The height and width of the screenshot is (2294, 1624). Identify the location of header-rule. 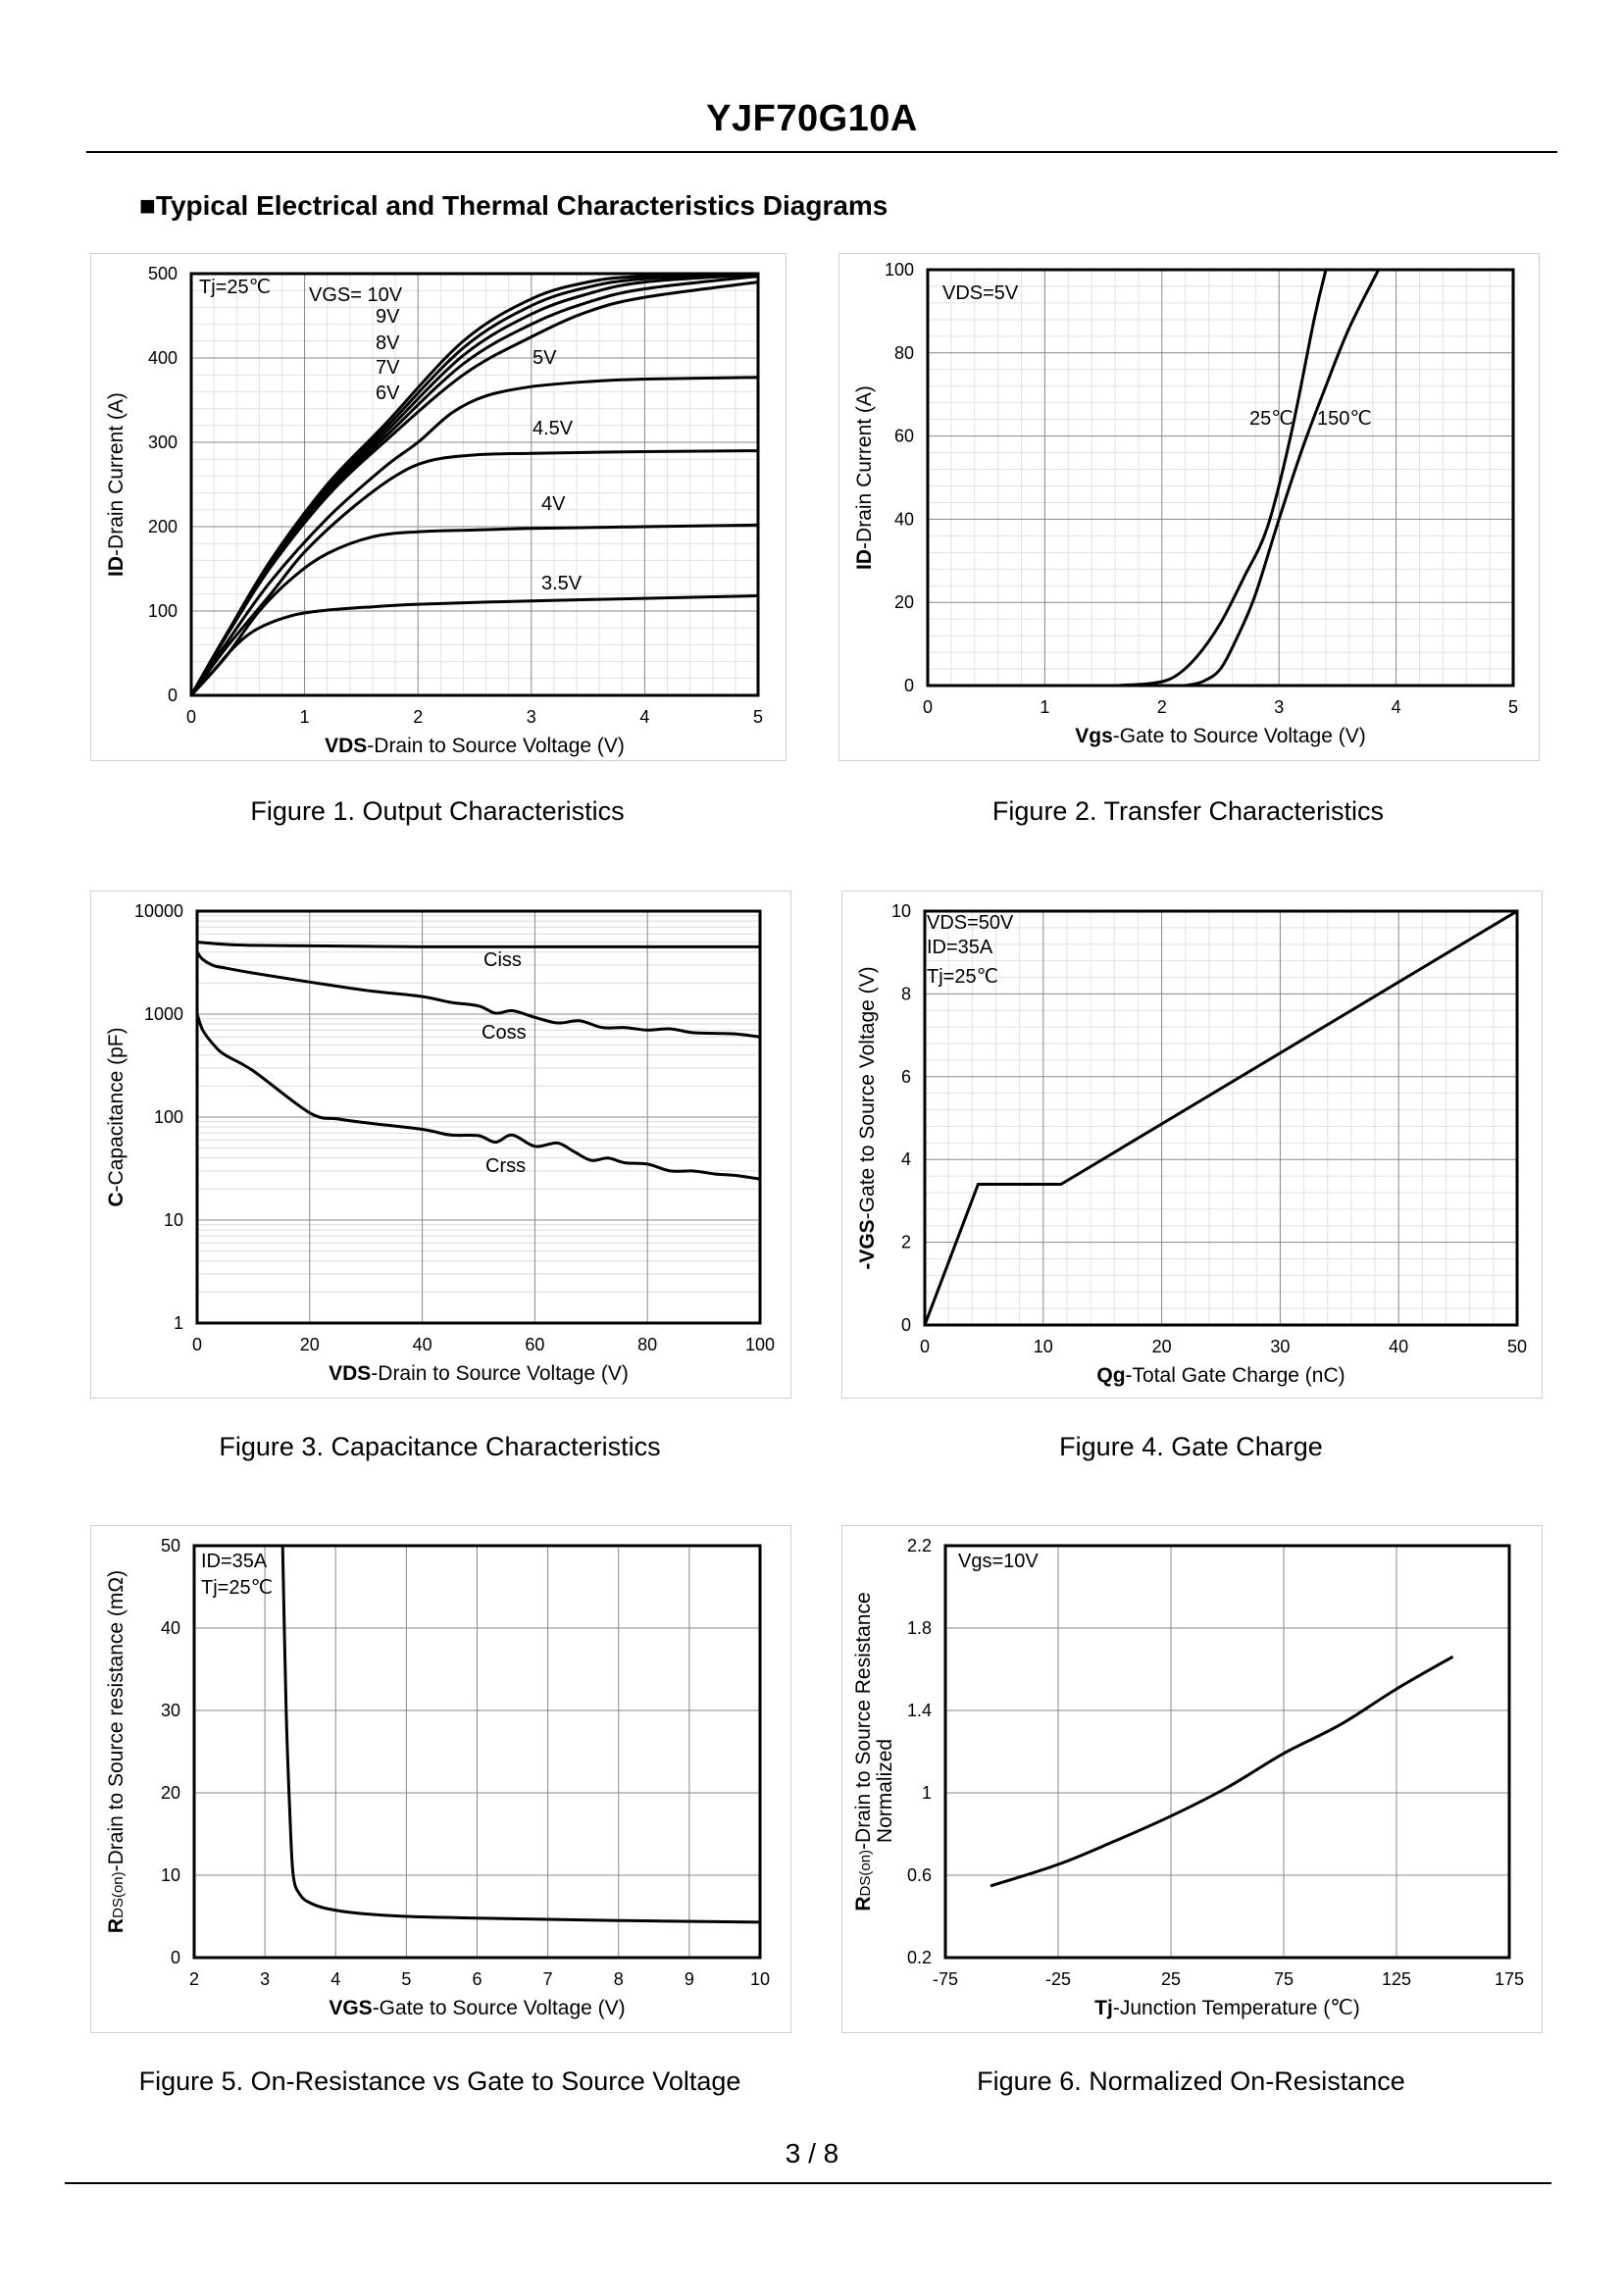
(821, 152).